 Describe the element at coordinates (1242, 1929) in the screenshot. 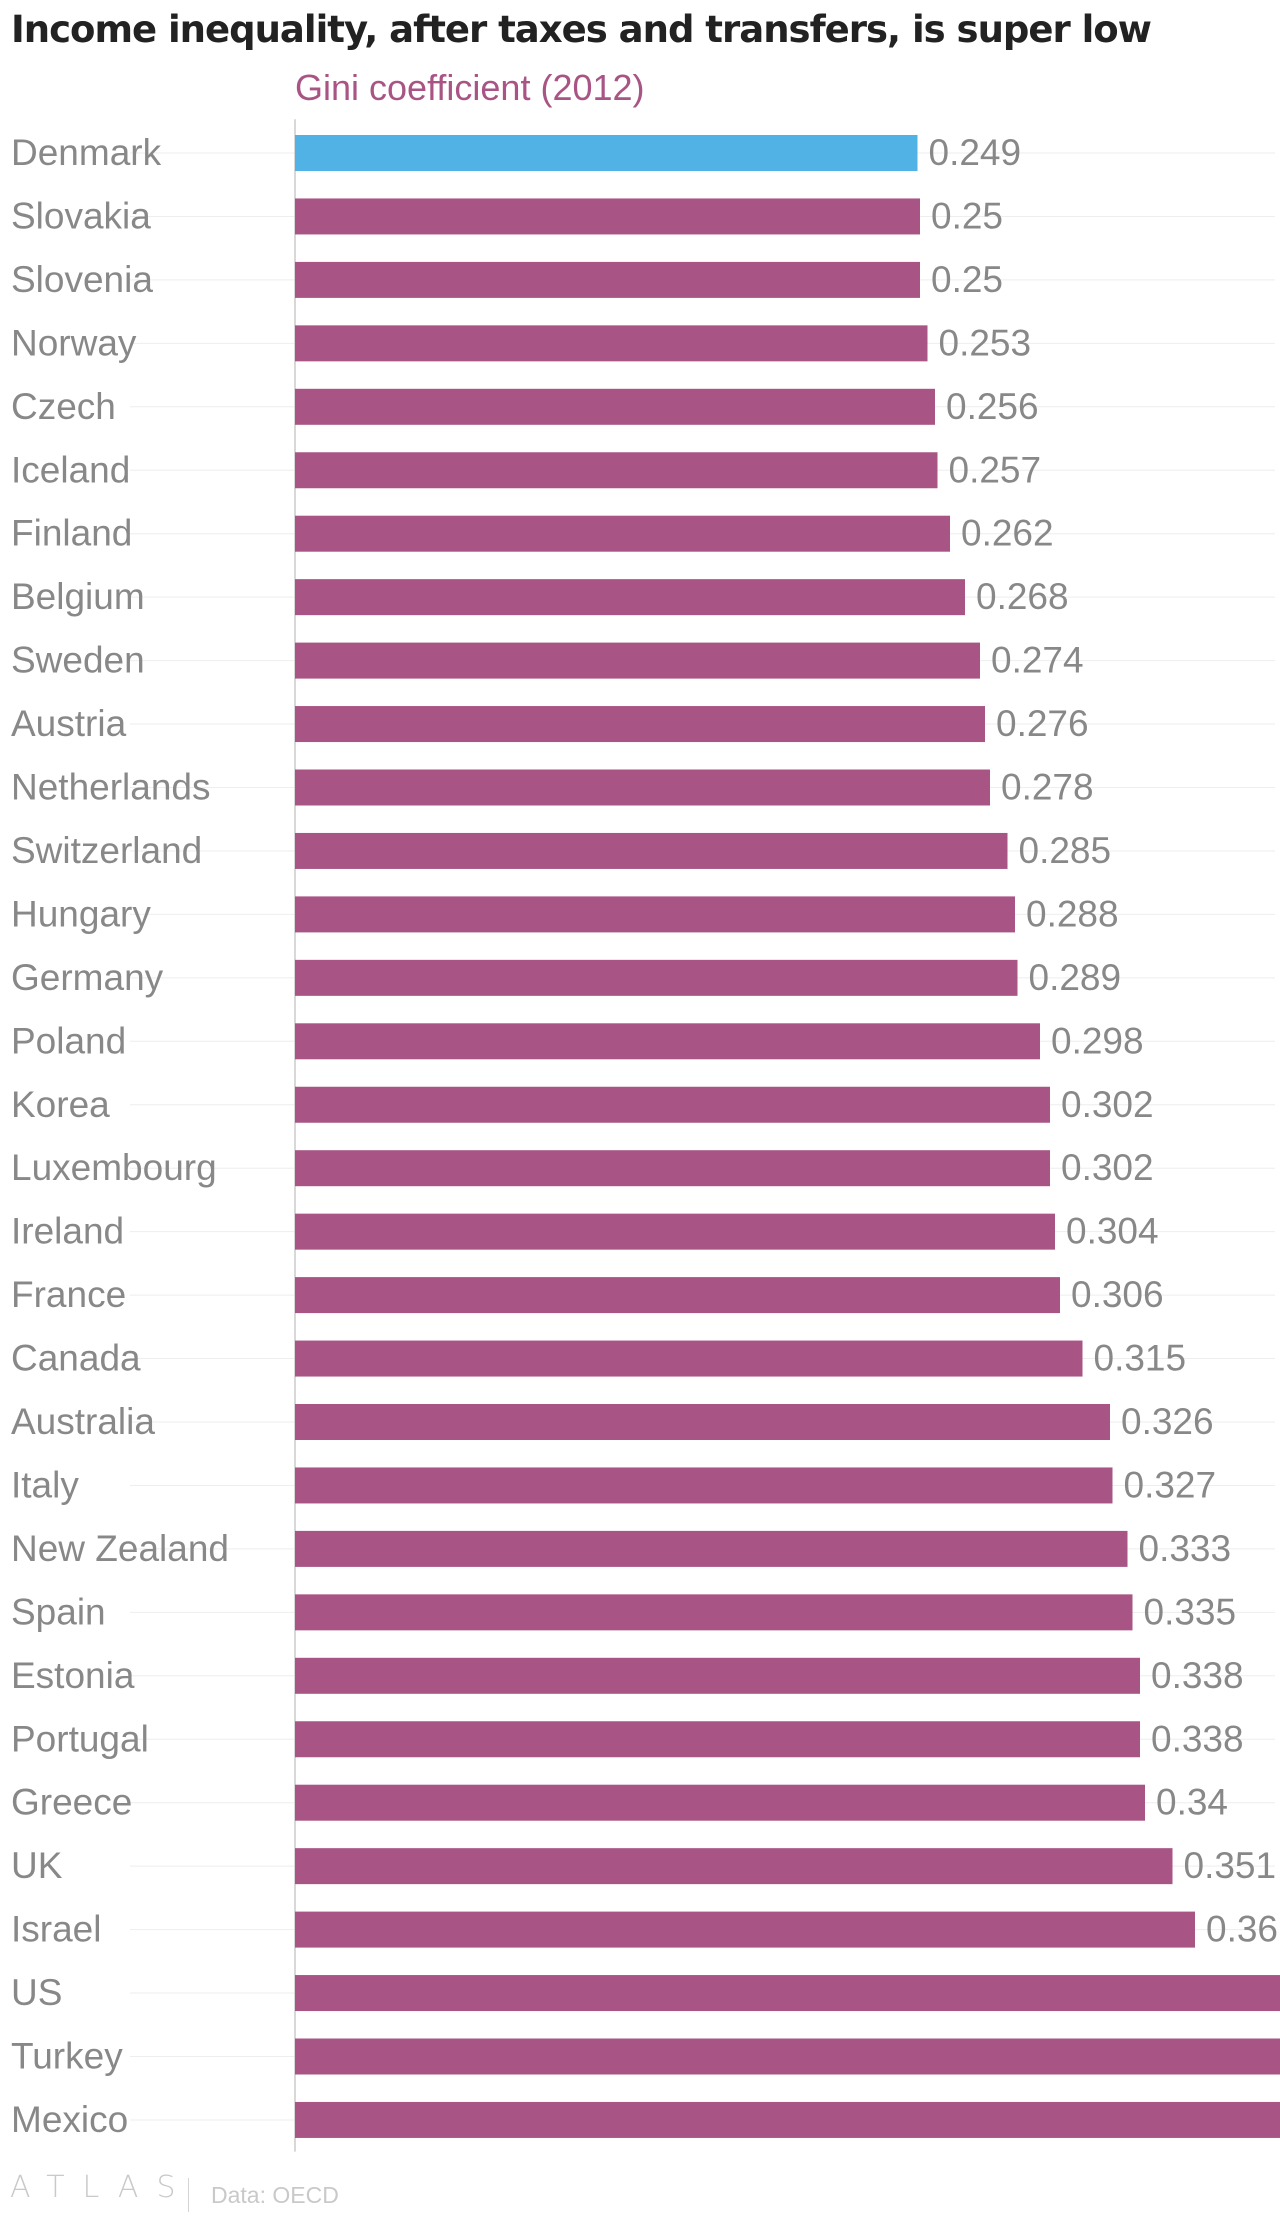

I see `value-label: 0.36` at that location.